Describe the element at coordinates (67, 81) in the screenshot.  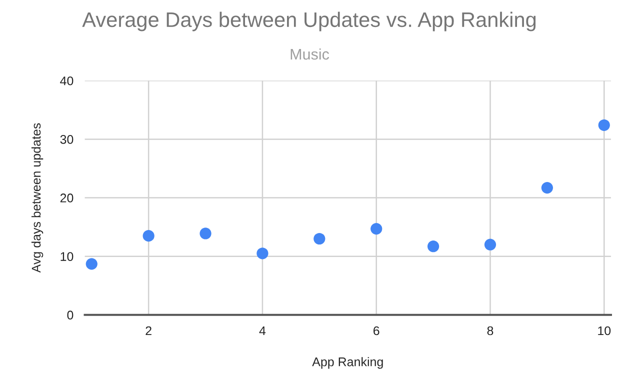
I see `y-tick-label: 40` at that location.